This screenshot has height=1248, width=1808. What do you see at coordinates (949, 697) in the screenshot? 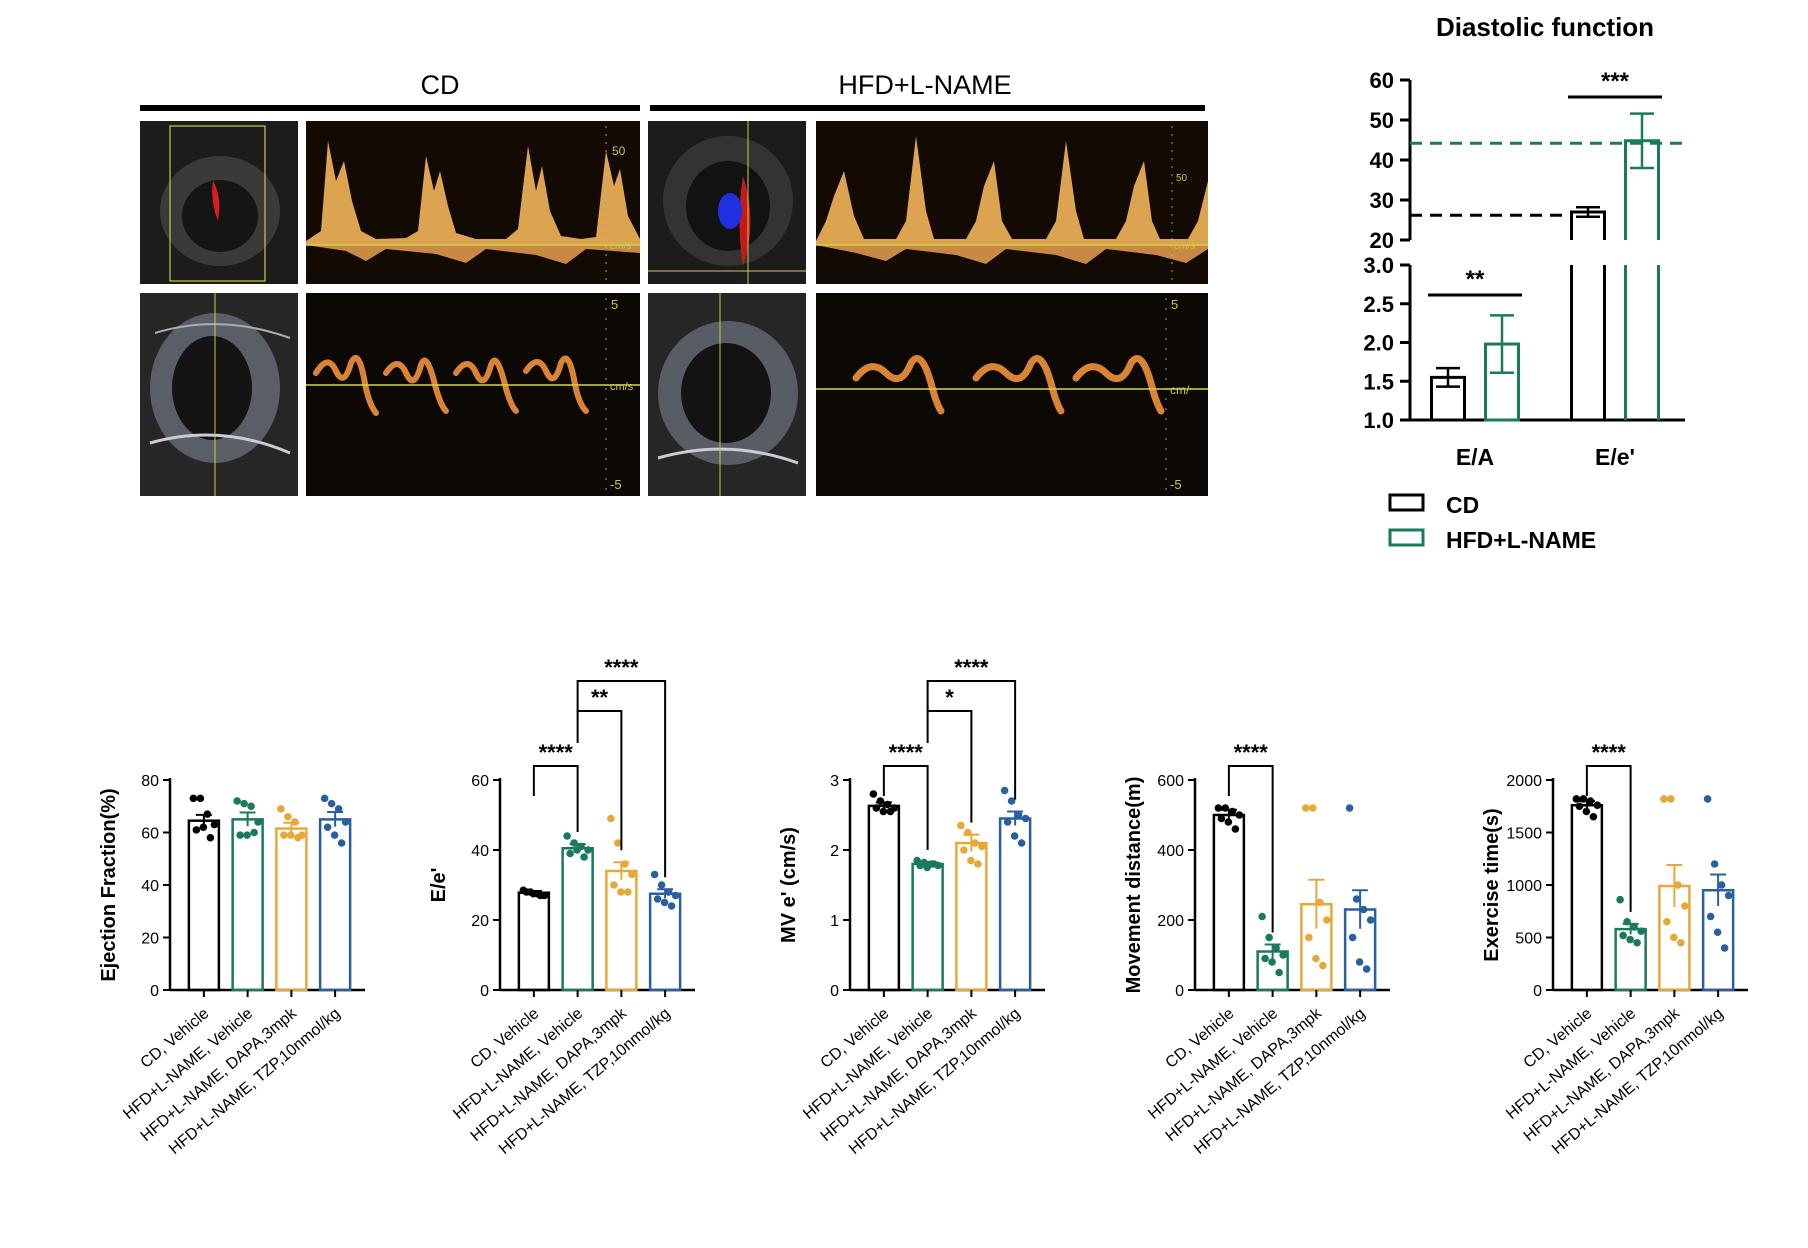
I see `significance-label: *` at bounding box center [949, 697].